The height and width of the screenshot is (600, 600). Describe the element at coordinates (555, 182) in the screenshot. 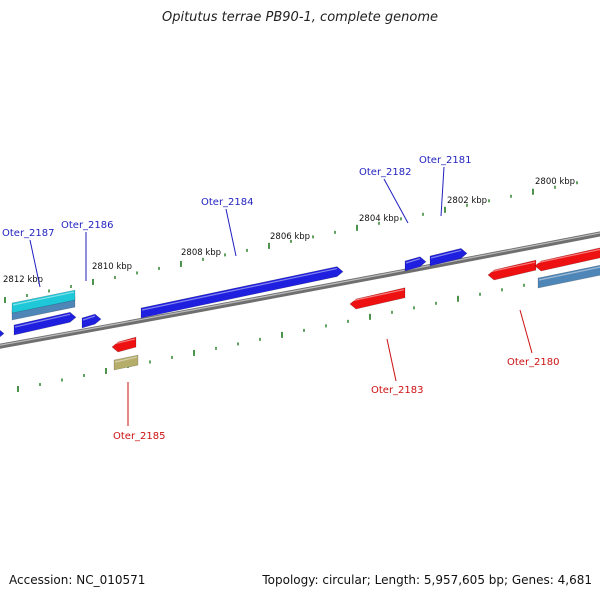

I see `scale-label: 2800 kbp` at that location.